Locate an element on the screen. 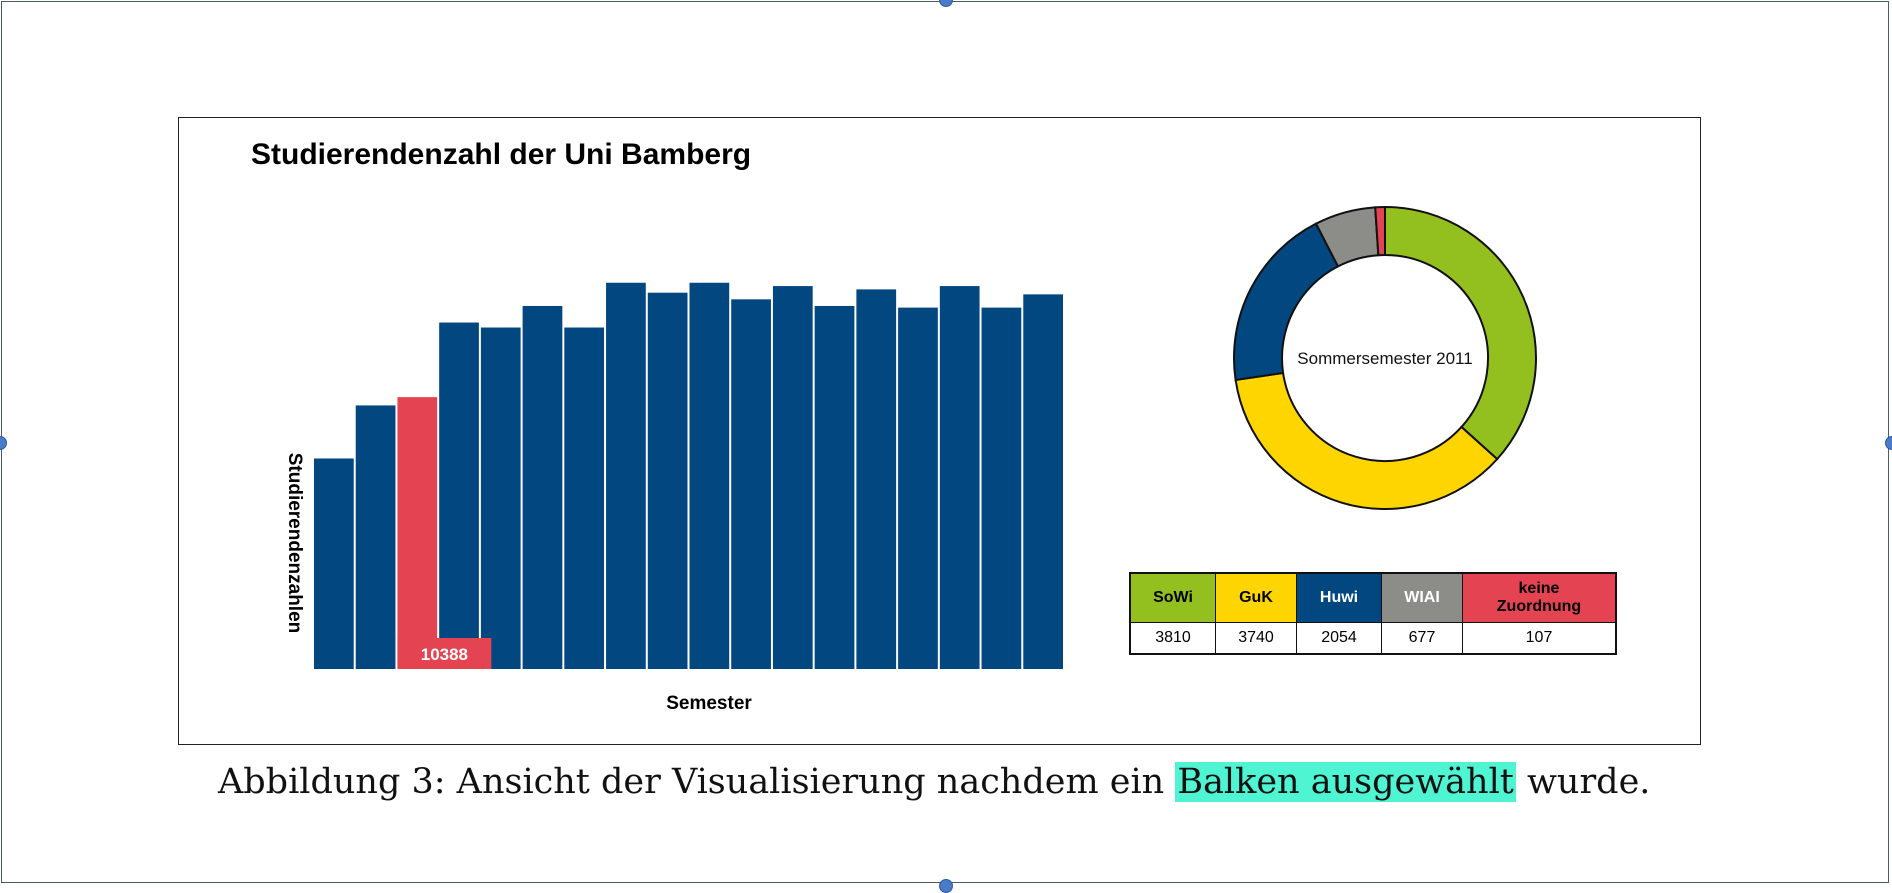 The image size is (1892, 893). resize-handle-right is located at coordinates (1888, 443).